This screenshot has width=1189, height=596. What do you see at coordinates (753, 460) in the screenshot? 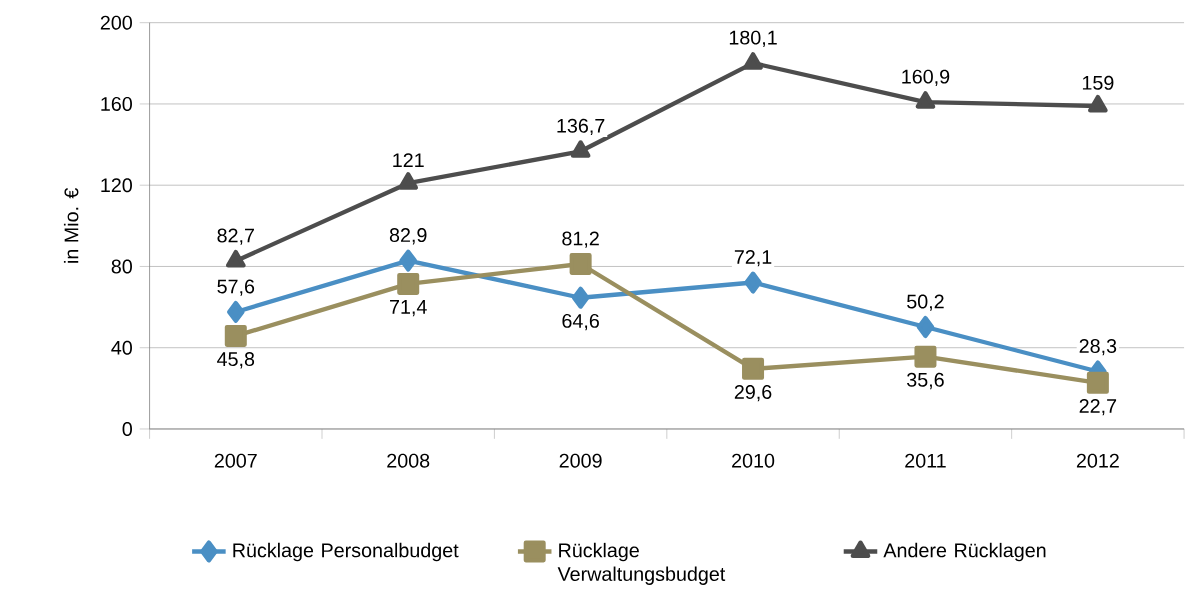
I see `x-tick-label: 2010` at bounding box center [753, 460].